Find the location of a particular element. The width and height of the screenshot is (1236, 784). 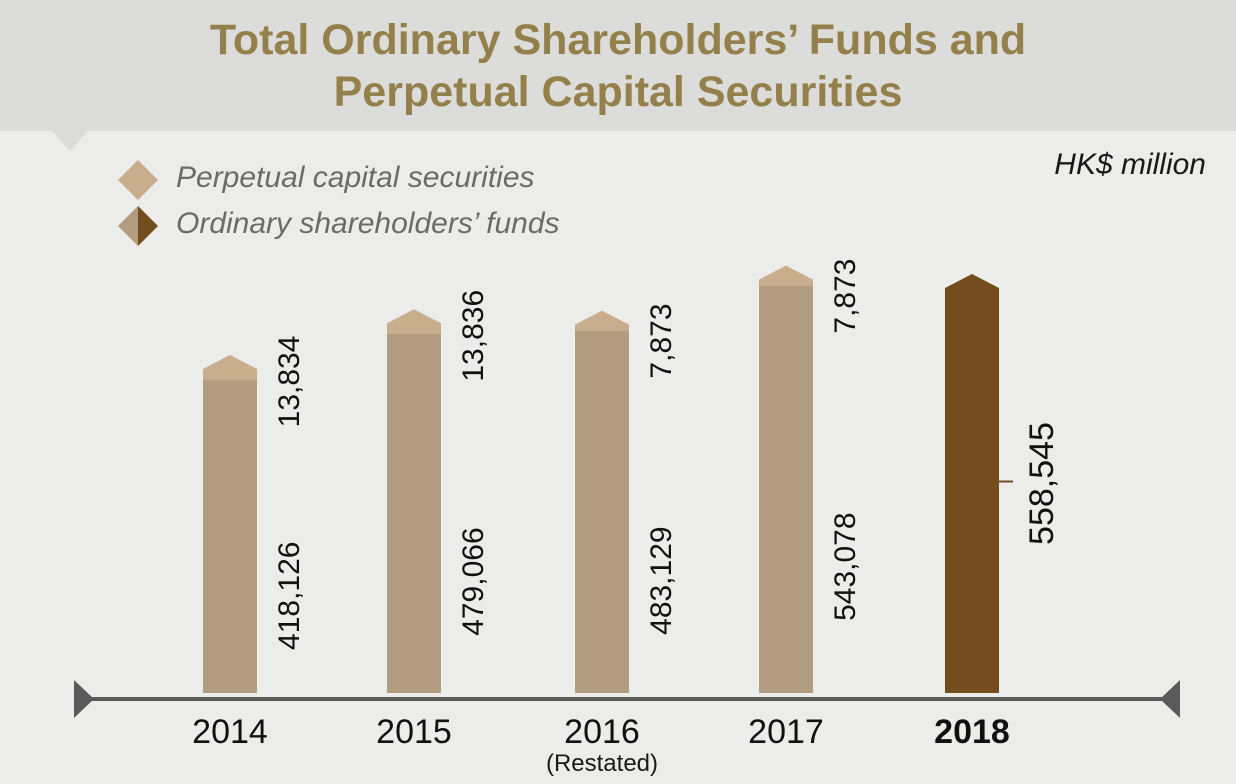

value-label-perpetual-2016: 7,873 is located at coordinates (661, 340).